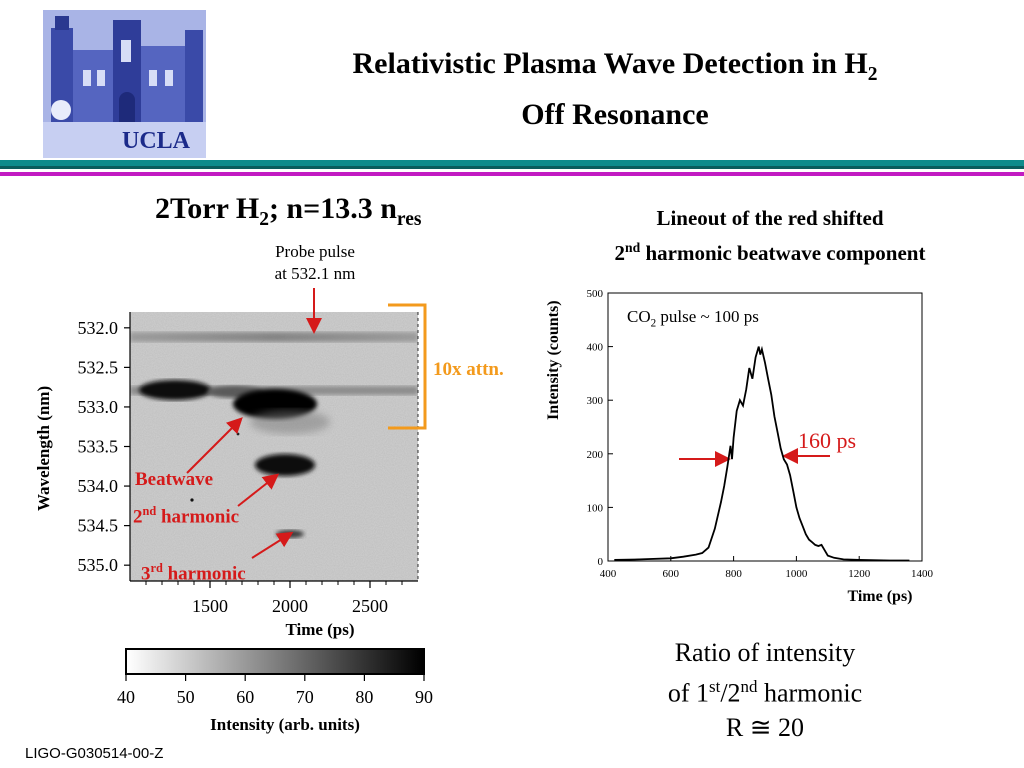 The image size is (1024, 768). What do you see at coordinates (601, 562) in the screenshot?
I see `lineout-y-tick-label: 0` at bounding box center [601, 562].